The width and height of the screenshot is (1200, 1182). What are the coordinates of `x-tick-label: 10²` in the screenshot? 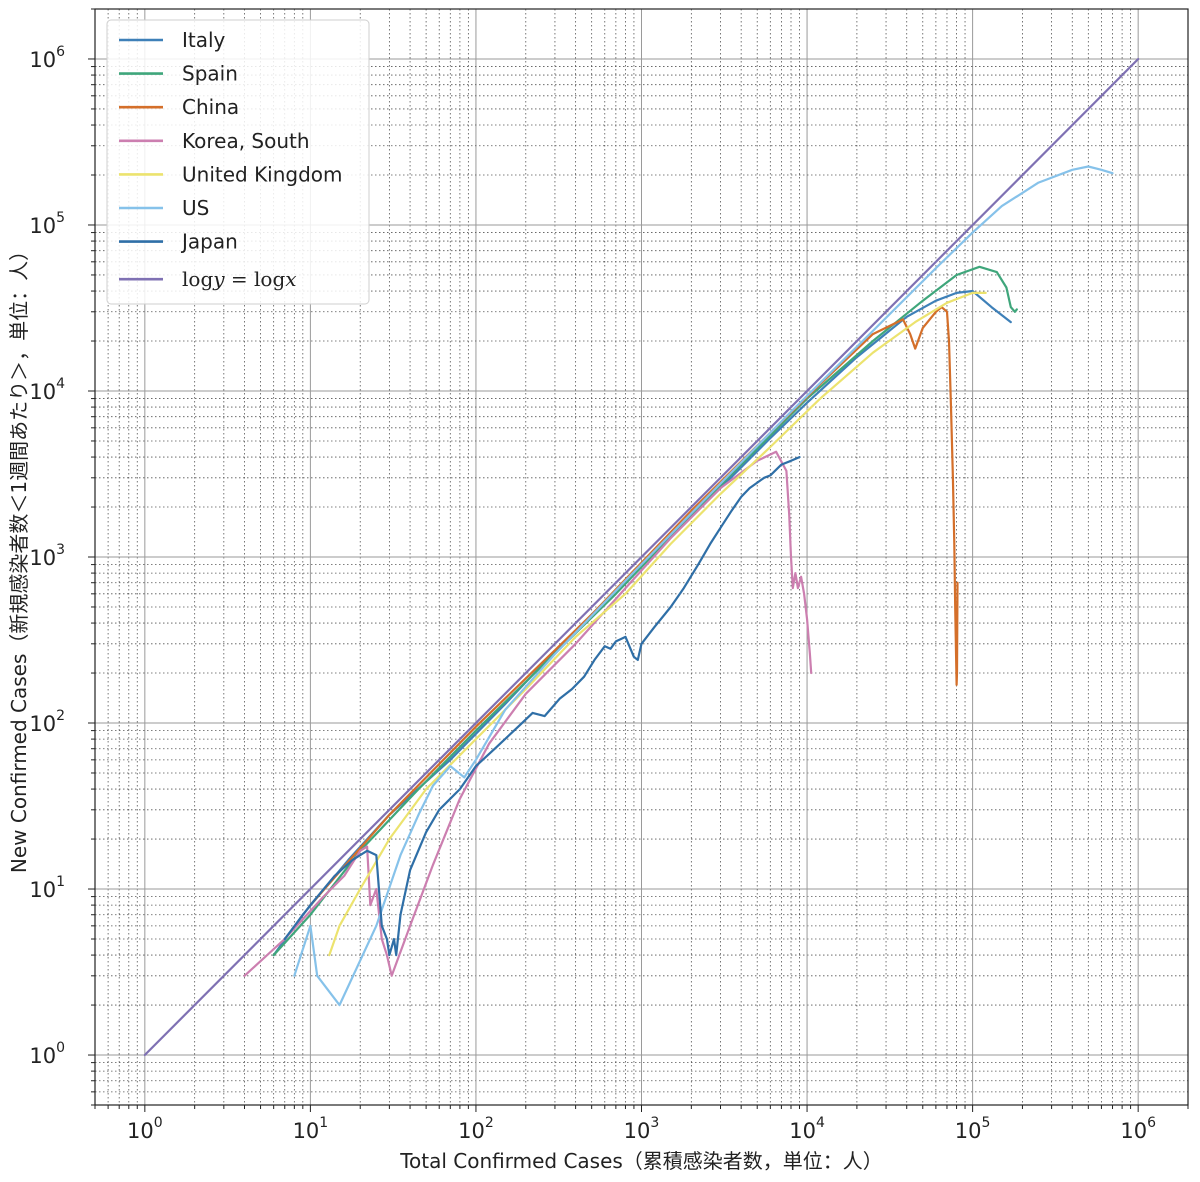 It's located at (476, 1129).